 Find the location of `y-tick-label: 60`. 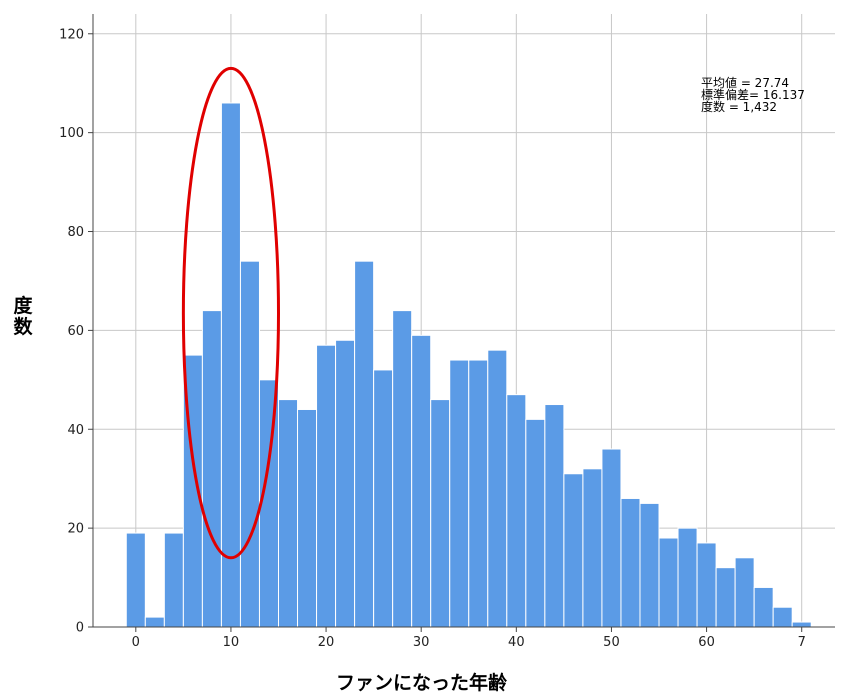

y-tick-label: 60 is located at coordinates (75, 331).